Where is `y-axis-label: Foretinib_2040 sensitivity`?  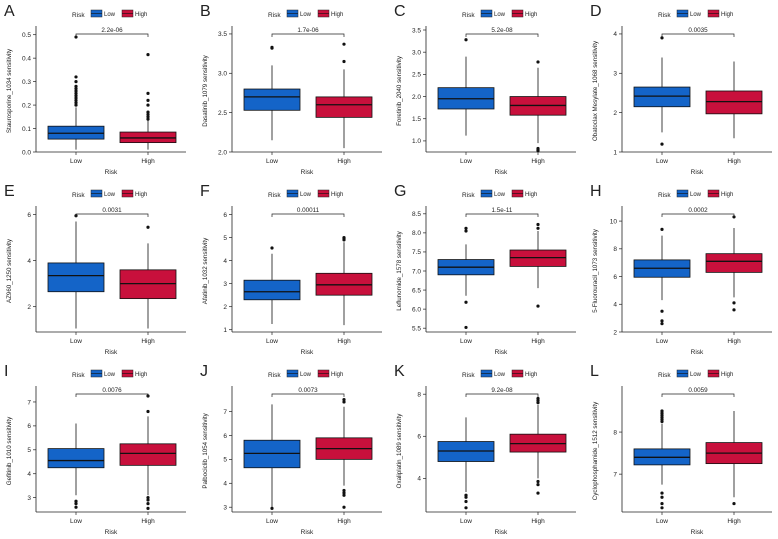 y-axis-label: Foretinib_2040 sensitivity is located at coordinates (399, 90).